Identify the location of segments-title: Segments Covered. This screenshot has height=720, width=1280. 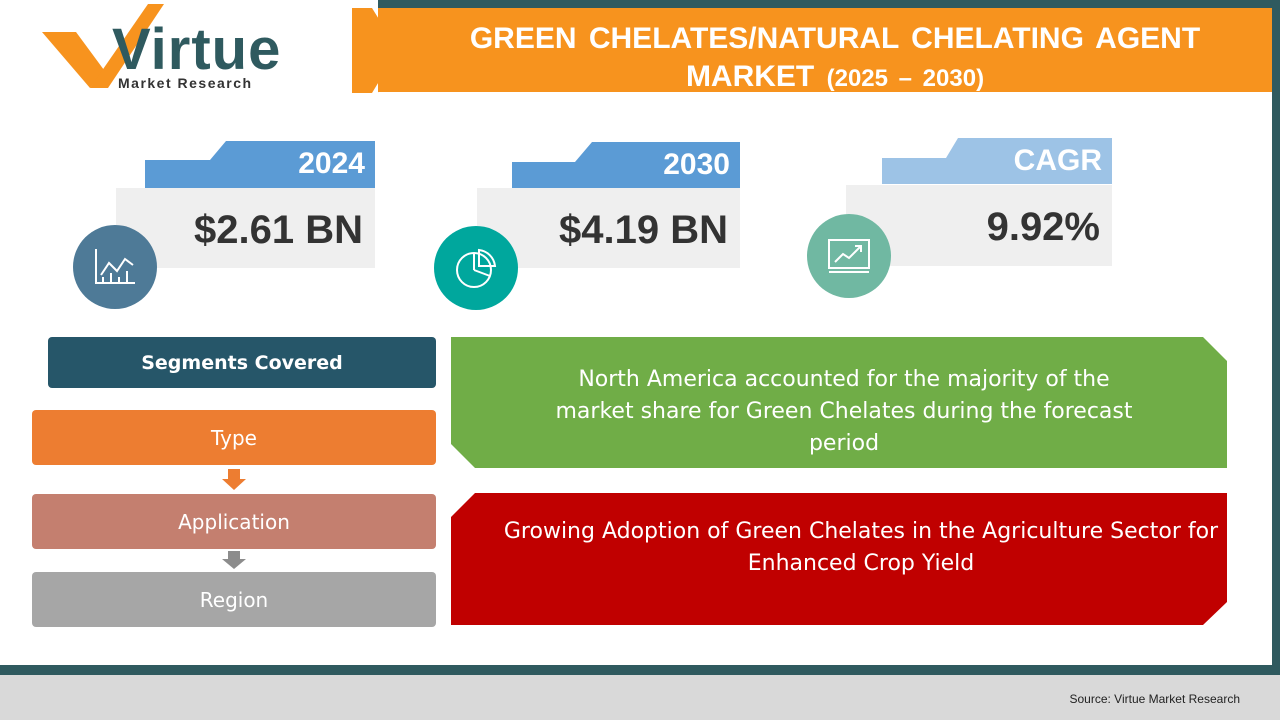
(242, 362).